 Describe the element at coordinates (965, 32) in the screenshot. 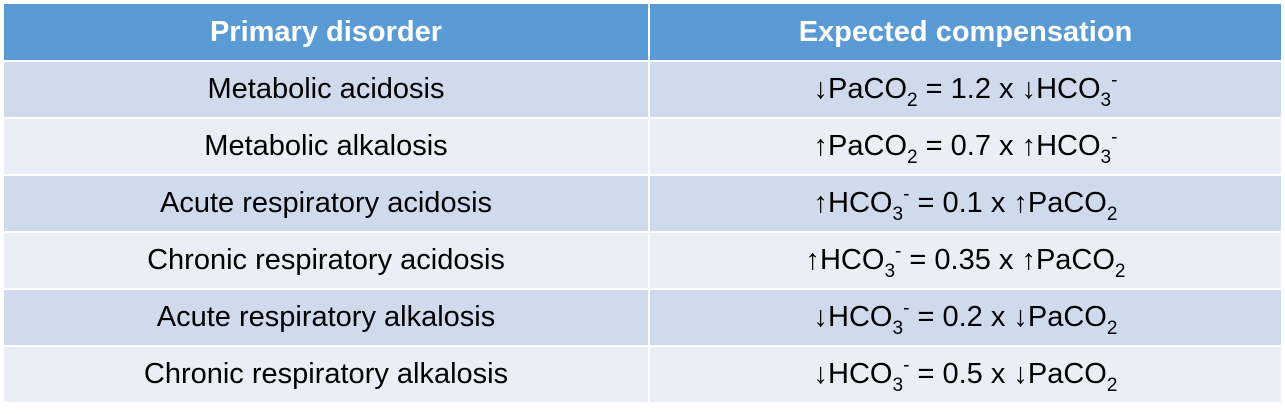

I see `header-expected-compensation: Expected compensation` at that location.